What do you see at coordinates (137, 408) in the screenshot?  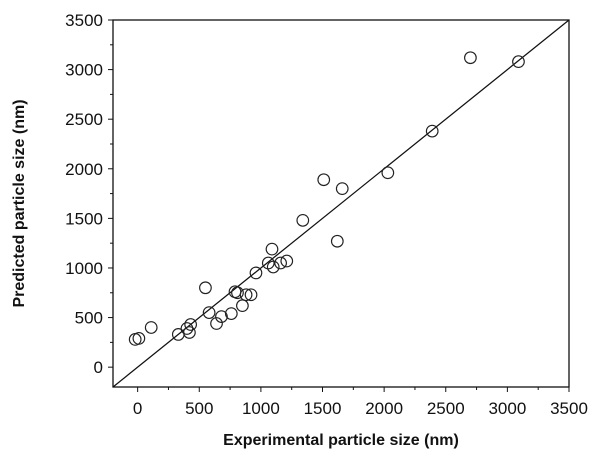 I see `x-tick-label-0: 0` at bounding box center [137, 408].